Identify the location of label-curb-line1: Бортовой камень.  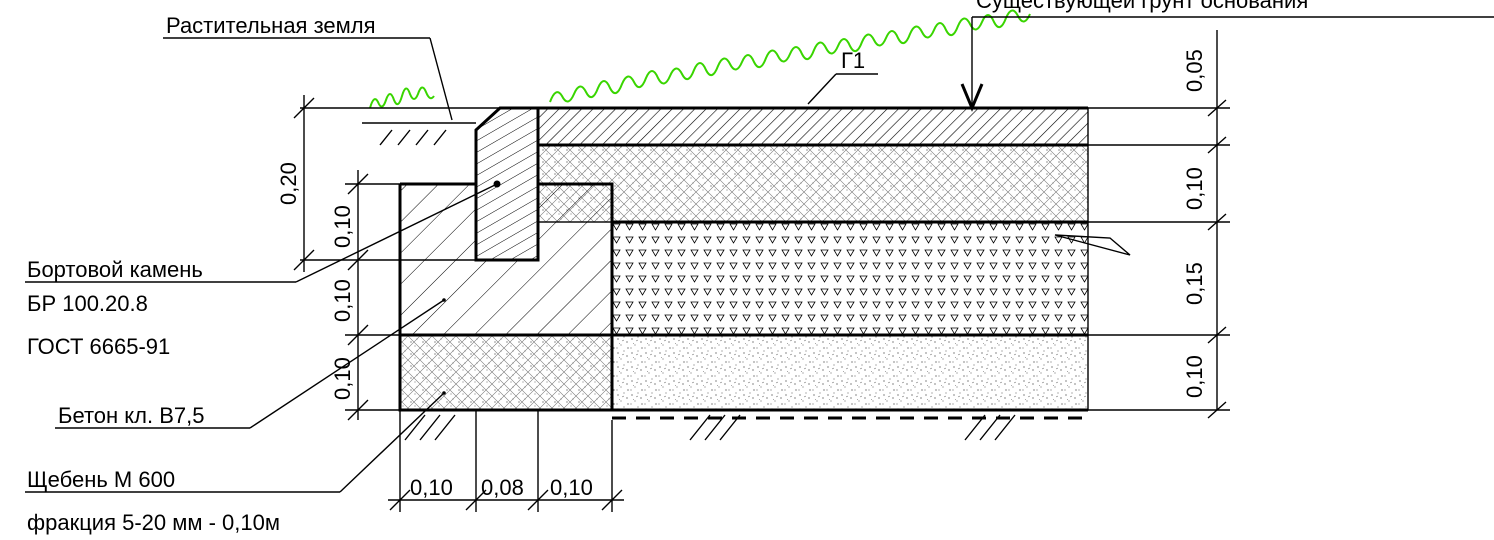
(115, 269).